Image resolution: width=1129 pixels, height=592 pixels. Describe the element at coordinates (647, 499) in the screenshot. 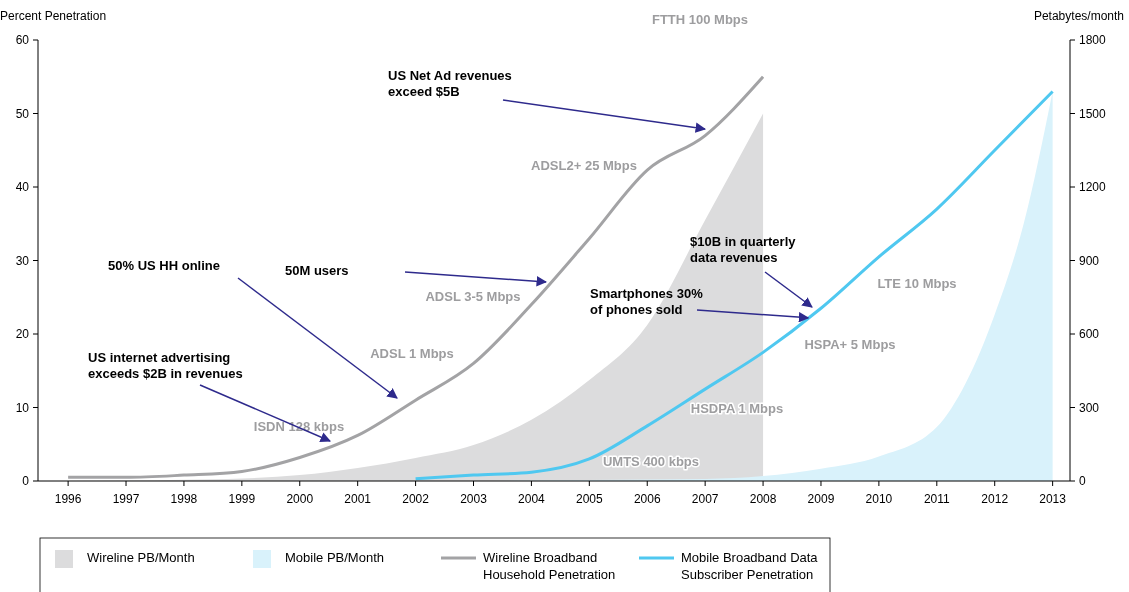

I see `x-tick-label: 2006` at that location.